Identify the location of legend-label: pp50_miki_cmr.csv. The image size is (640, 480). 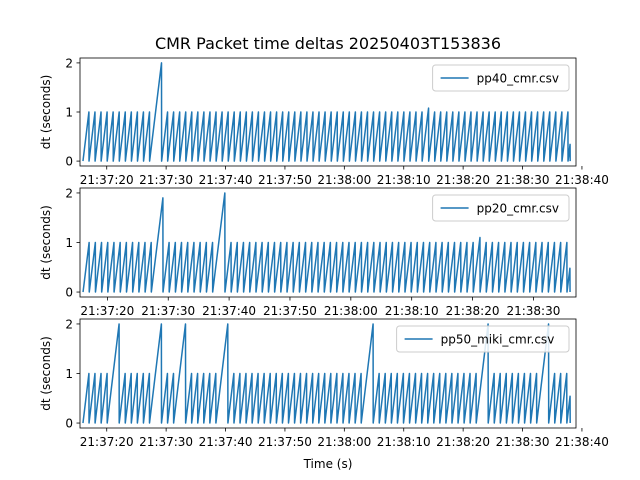
(498, 340).